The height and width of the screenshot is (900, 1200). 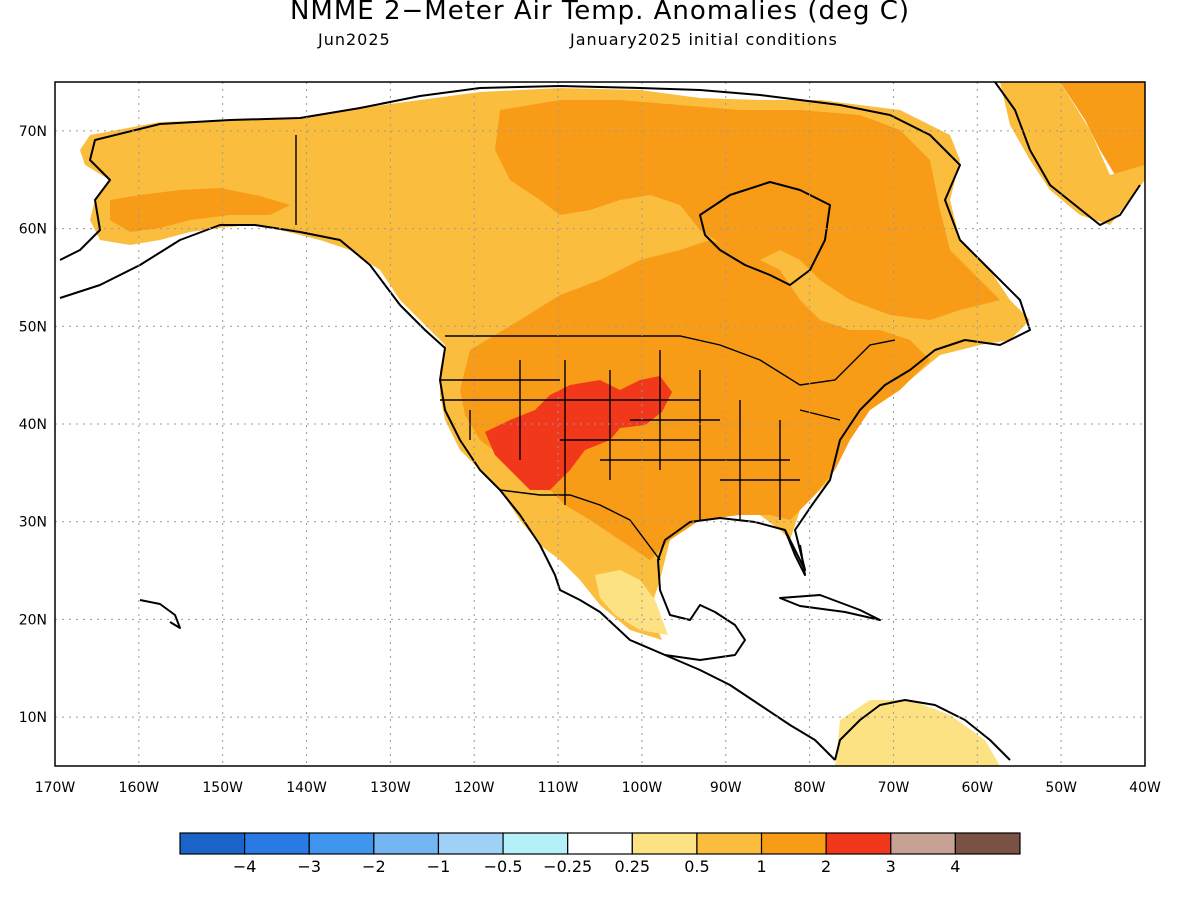 I want to click on colorbar, so click(x=600, y=843).